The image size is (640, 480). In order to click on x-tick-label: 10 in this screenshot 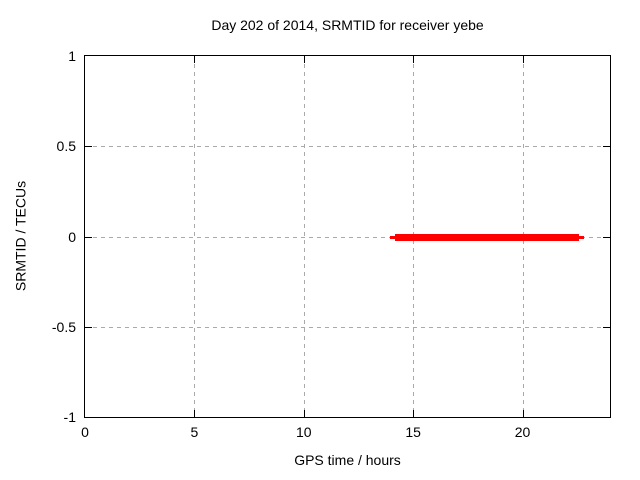, I will do `click(303, 432)`.